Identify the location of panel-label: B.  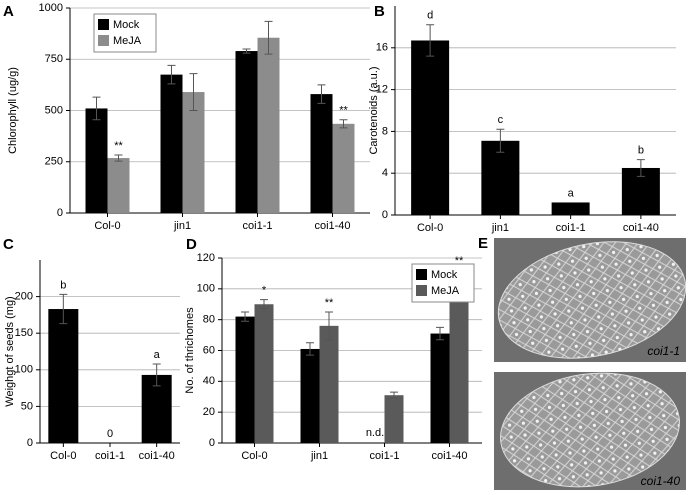
(379, 11).